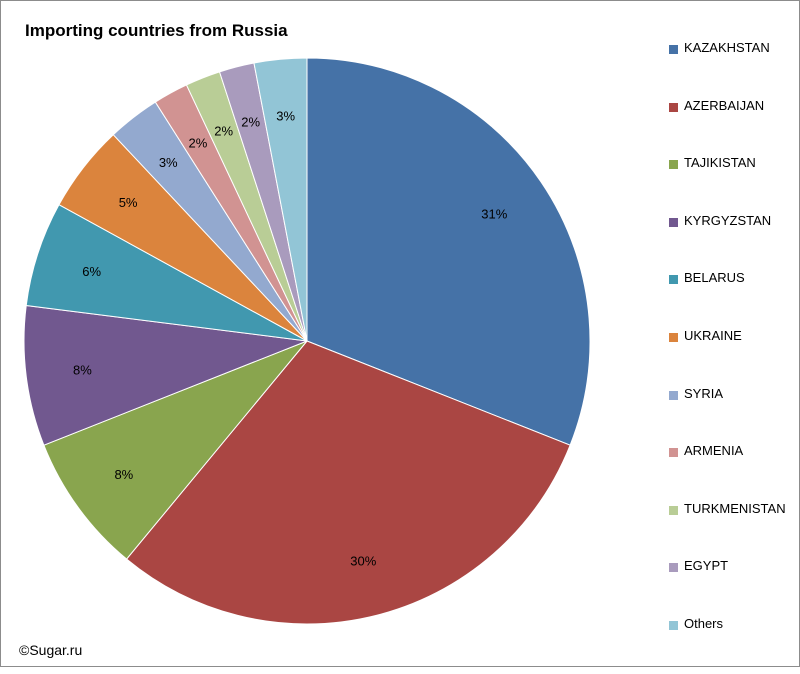 This screenshot has width=800, height=674. I want to click on data-label-turkmenistan: 2%, so click(223, 130).